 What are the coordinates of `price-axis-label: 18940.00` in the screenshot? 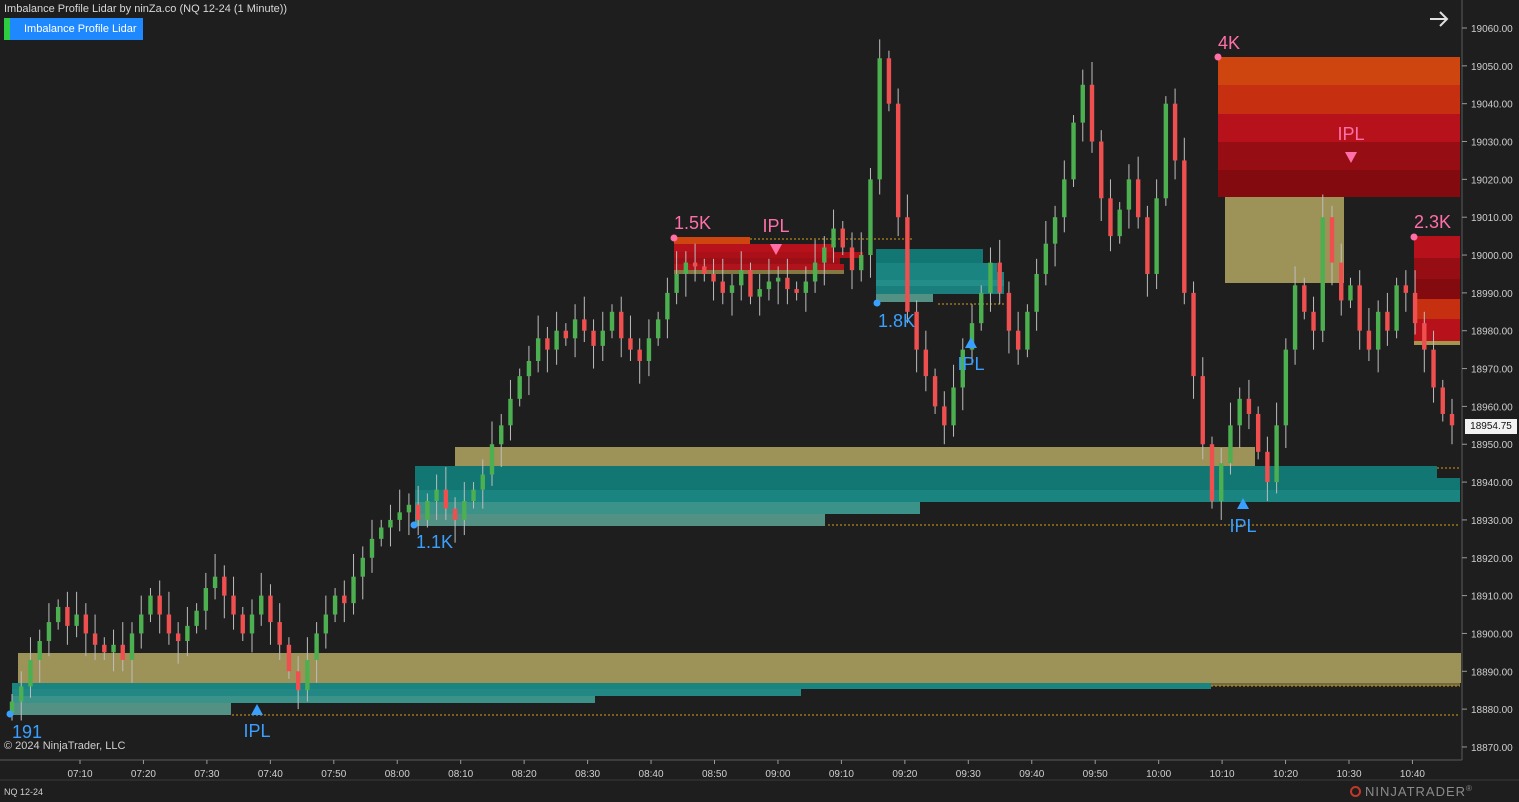 It's located at (1492, 483).